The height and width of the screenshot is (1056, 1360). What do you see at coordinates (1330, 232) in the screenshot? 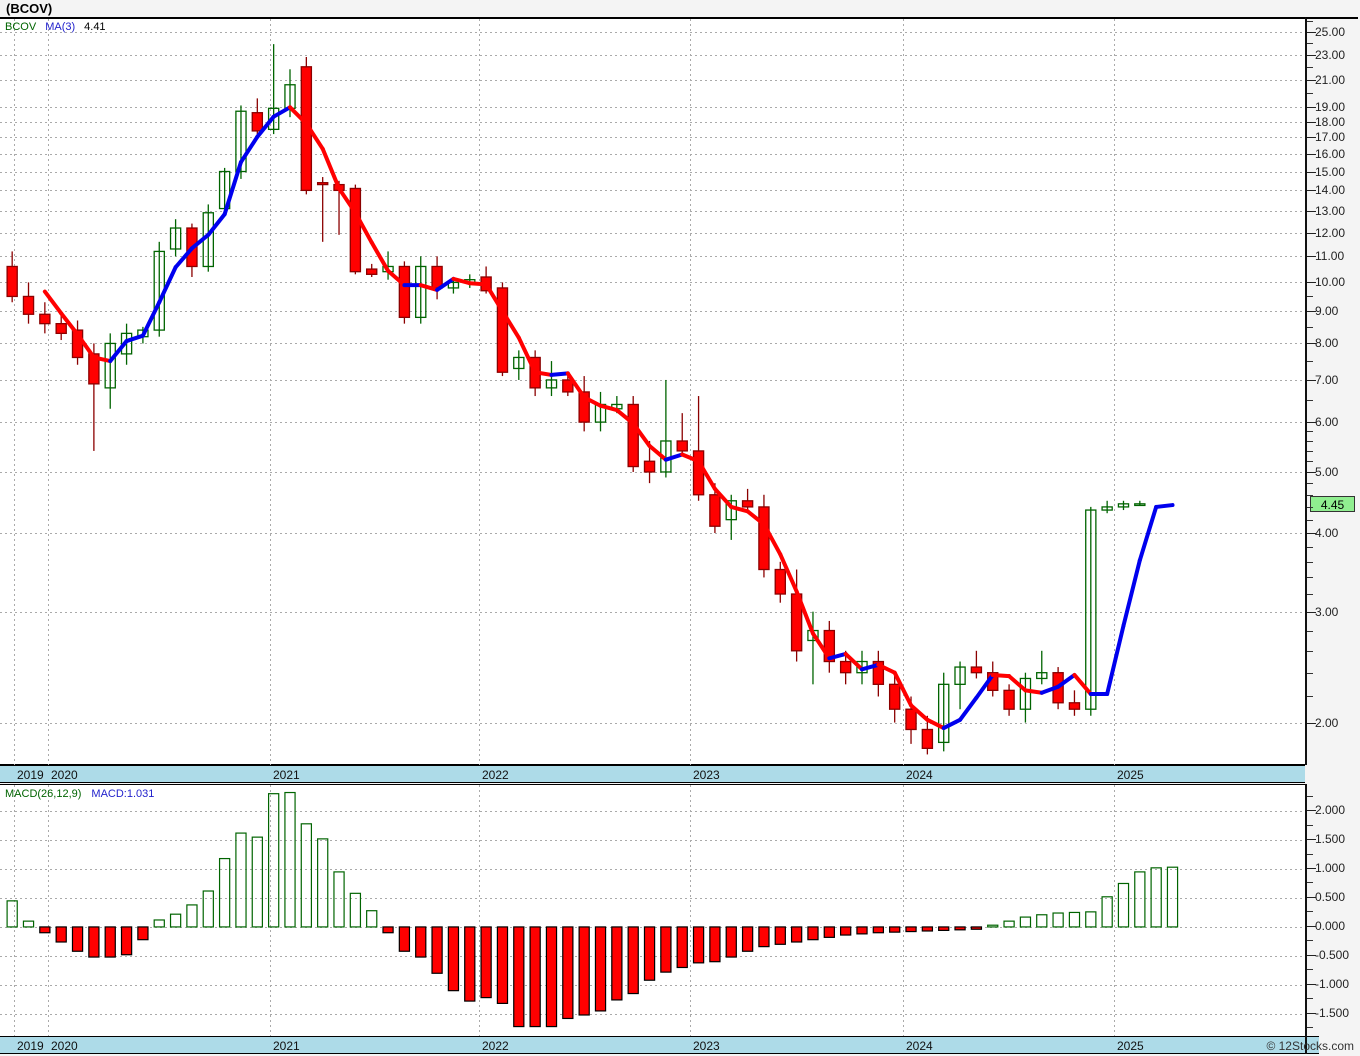
I see `price-axis-label: 12.00` at bounding box center [1330, 232].